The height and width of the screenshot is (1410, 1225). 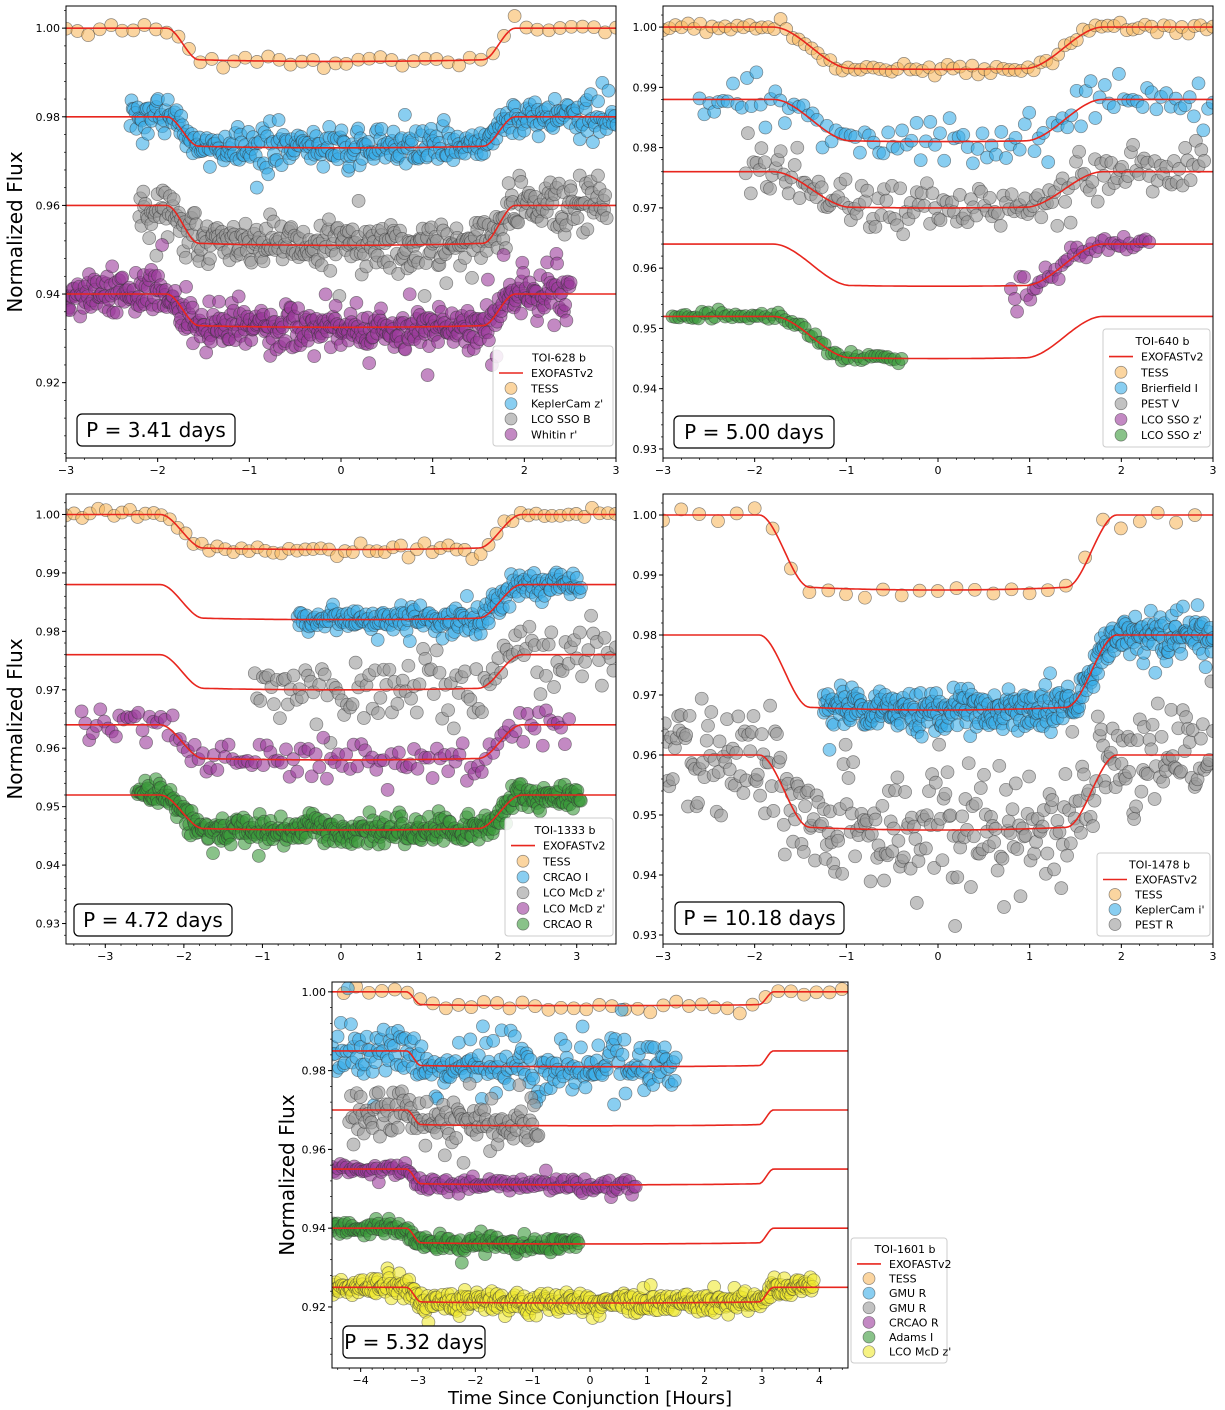 I want to click on legend-entry: Brierfield I, so click(x=1169, y=388).